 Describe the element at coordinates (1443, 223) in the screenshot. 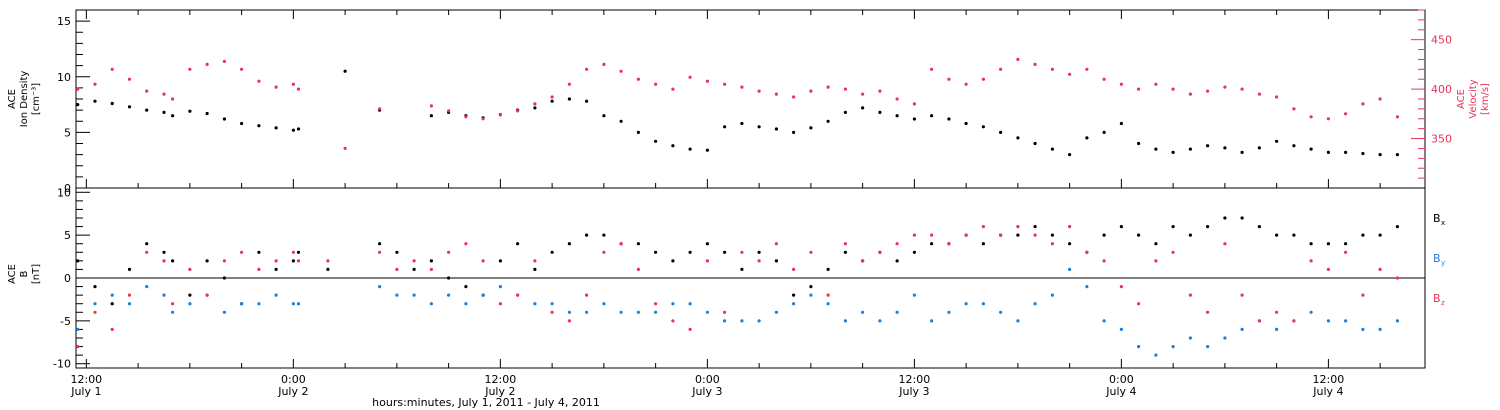

I see `legend-bx-subscript: x` at that location.